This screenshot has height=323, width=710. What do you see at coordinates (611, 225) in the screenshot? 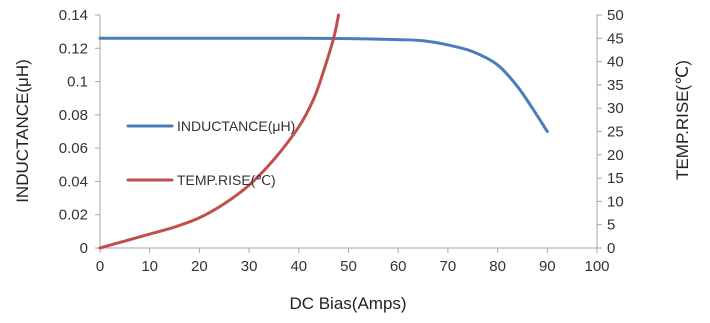
I see `y-right-tick-label: 5` at bounding box center [611, 225].